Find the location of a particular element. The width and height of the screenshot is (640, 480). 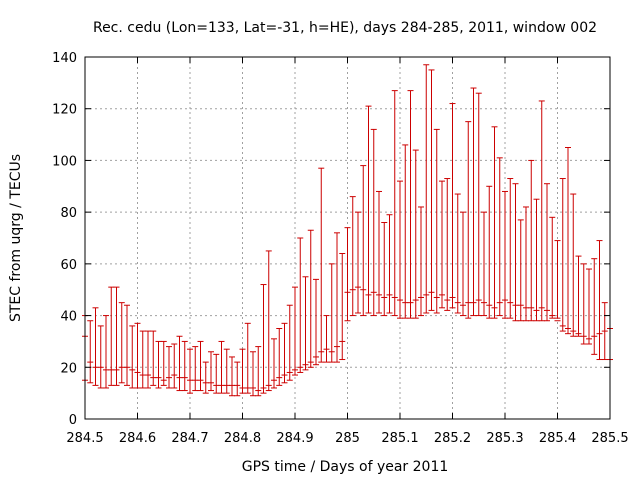

y-tick-label: 60 is located at coordinates (68, 265).